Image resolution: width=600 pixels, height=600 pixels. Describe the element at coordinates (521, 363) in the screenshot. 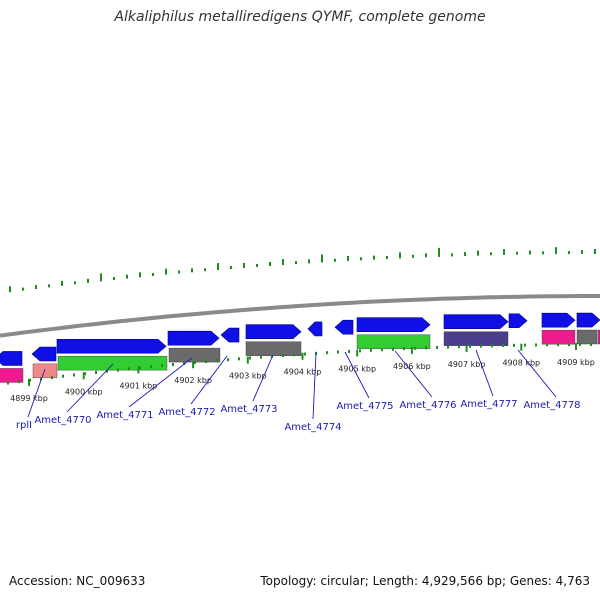

I see `kbp-tick-label: 4908 kbp` at that location.